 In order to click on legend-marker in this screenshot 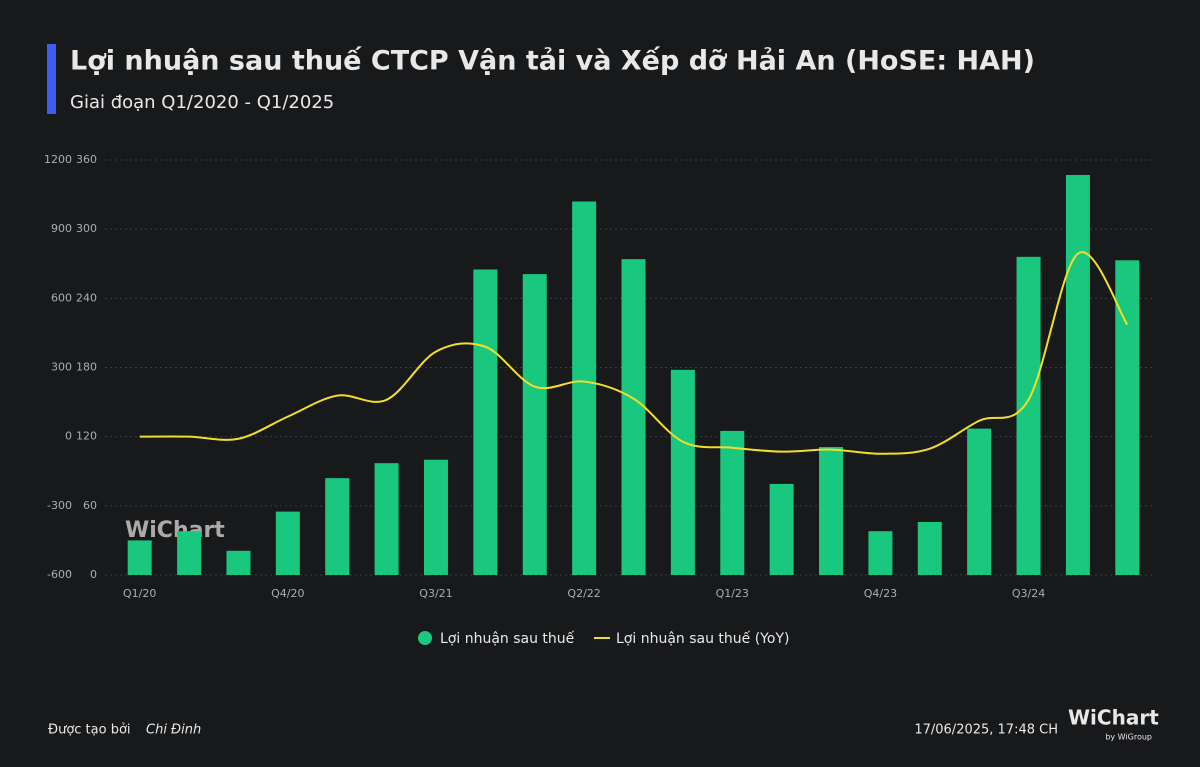, I will do `click(425, 638)`.